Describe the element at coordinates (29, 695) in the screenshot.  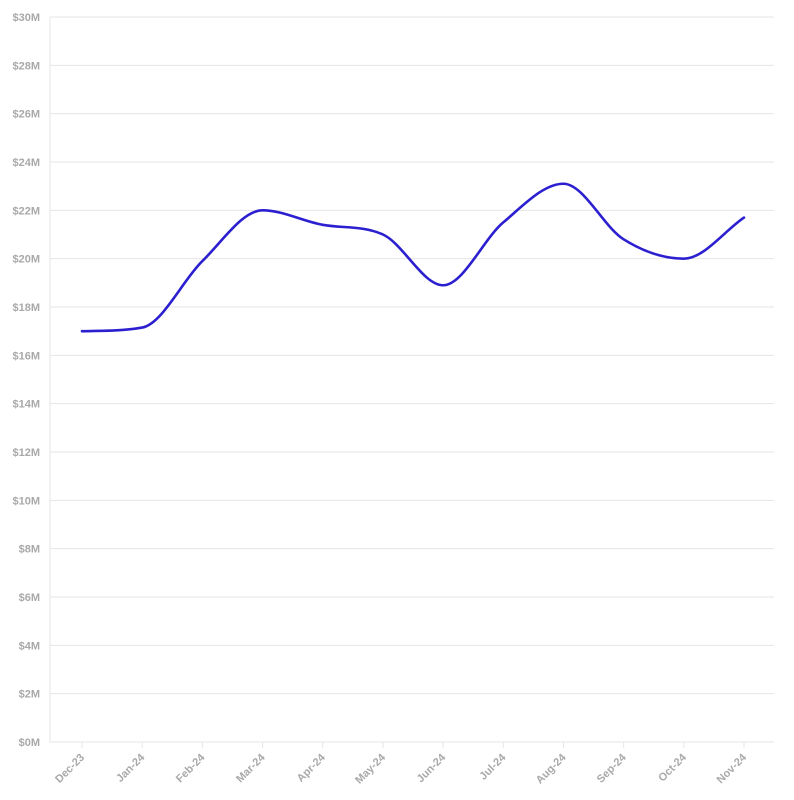
I see `y-tick-label: $2M` at that location.